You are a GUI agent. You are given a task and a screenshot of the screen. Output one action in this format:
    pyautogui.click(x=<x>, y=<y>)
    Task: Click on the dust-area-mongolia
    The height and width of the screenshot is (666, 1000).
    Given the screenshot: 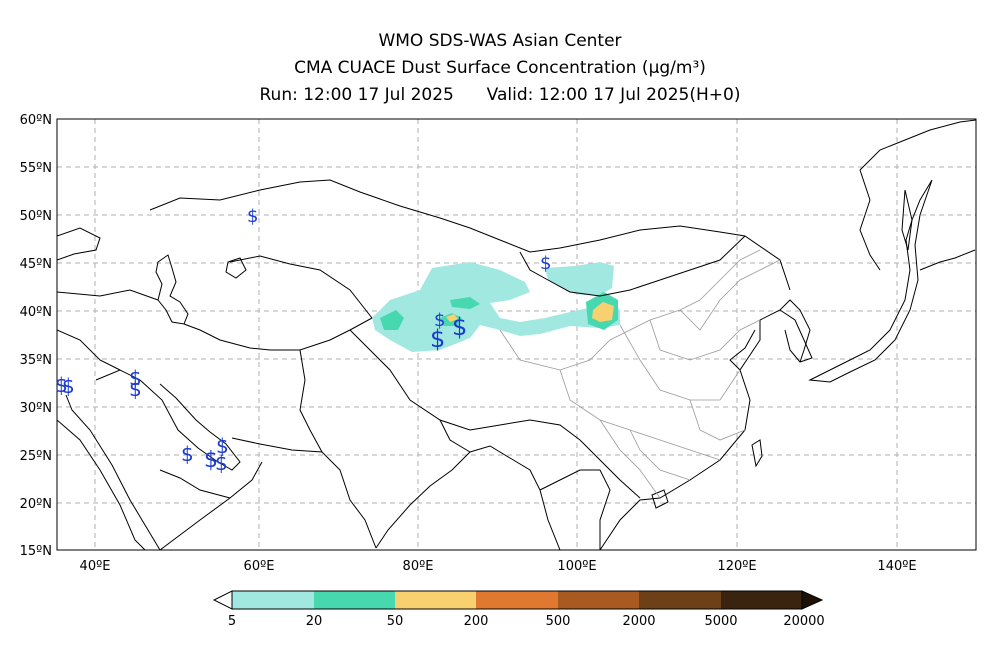 What is the action you would take?
    pyautogui.click(x=579, y=279)
    